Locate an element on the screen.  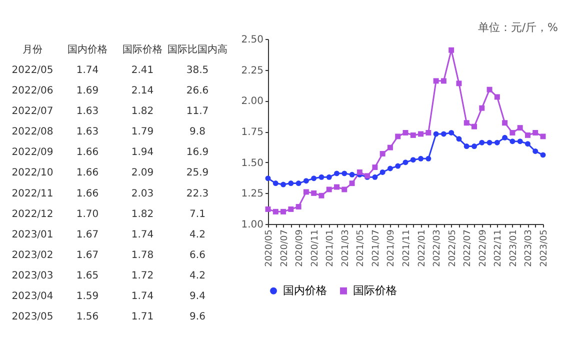
data-label: 7.1 is located at coordinates (198, 214).